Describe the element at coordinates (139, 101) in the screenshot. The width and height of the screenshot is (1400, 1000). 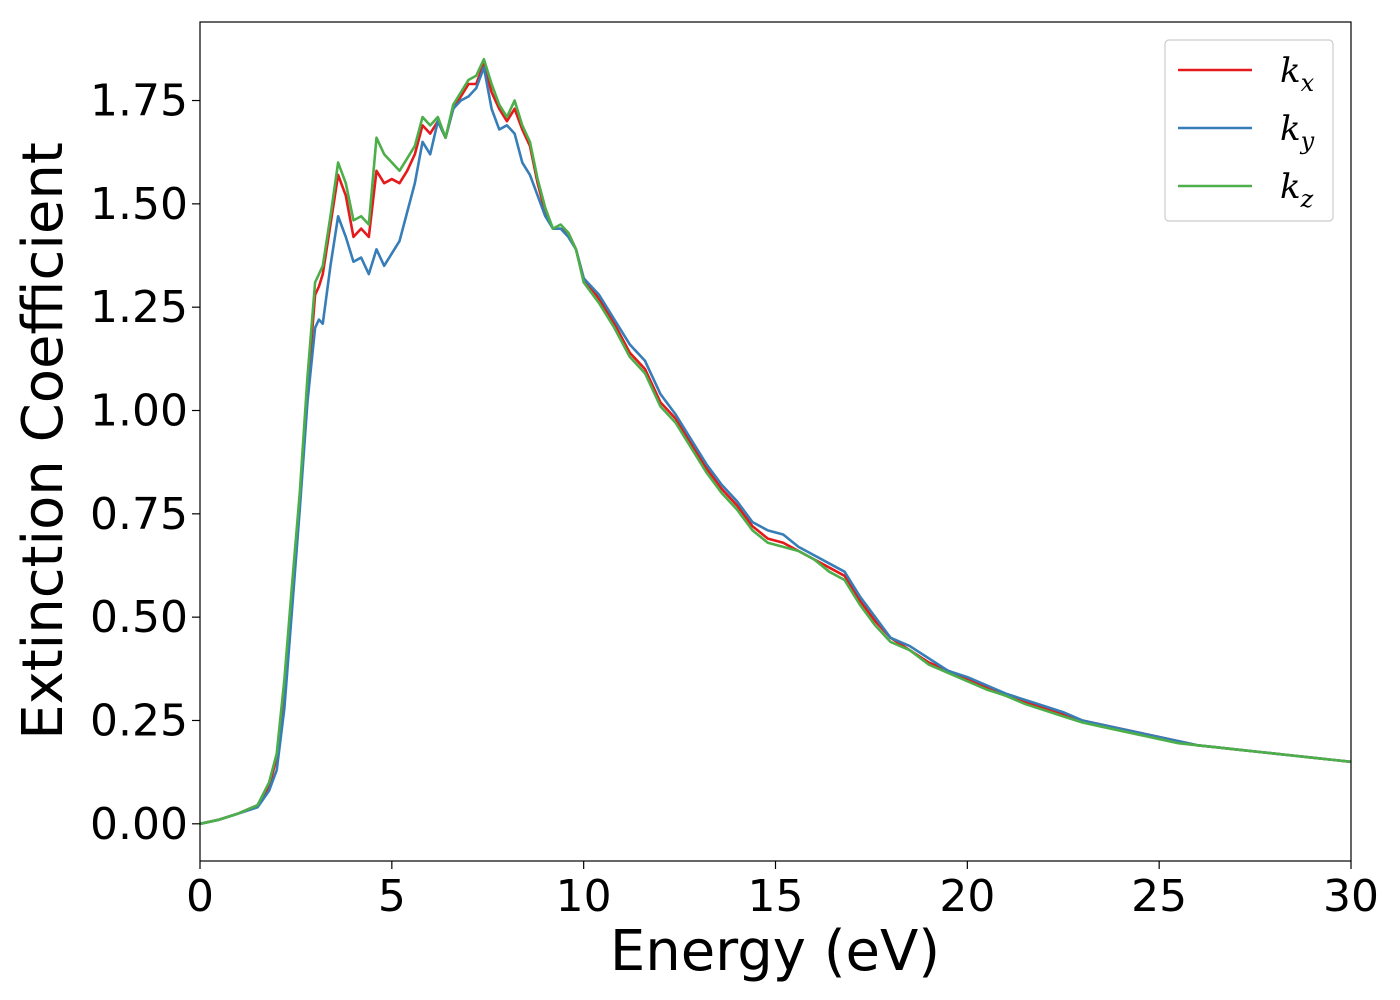
I see `y-tick-label: 1.75` at that location.